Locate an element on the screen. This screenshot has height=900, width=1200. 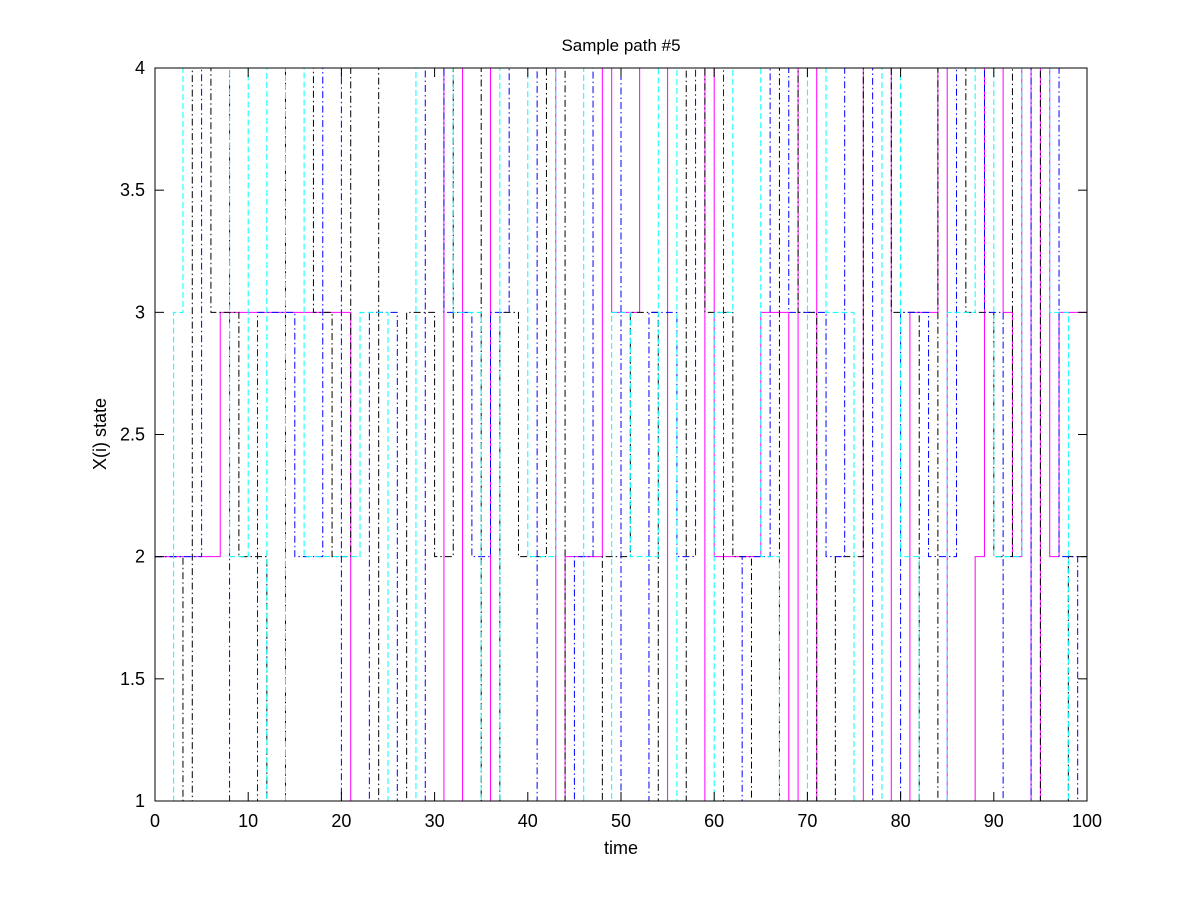
y-tick-label: 2 is located at coordinates (140, 557).